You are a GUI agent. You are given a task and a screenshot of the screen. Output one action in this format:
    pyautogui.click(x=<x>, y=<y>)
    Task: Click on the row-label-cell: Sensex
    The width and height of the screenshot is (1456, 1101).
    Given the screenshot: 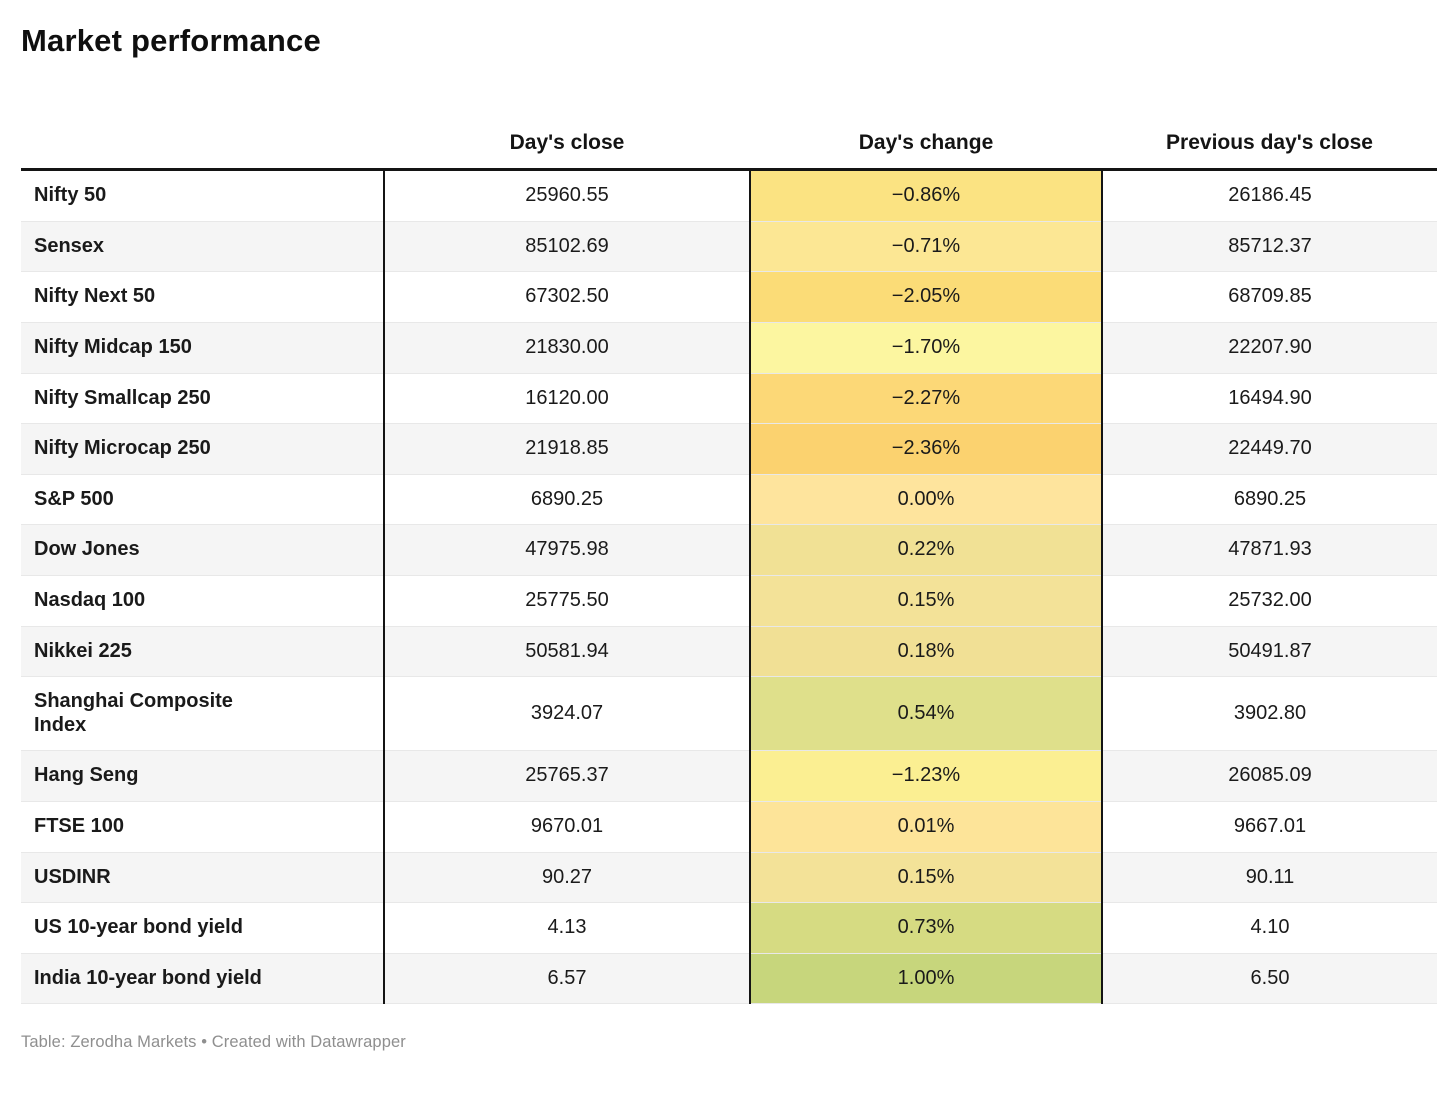 What is the action you would take?
    pyautogui.click(x=202, y=247)
    